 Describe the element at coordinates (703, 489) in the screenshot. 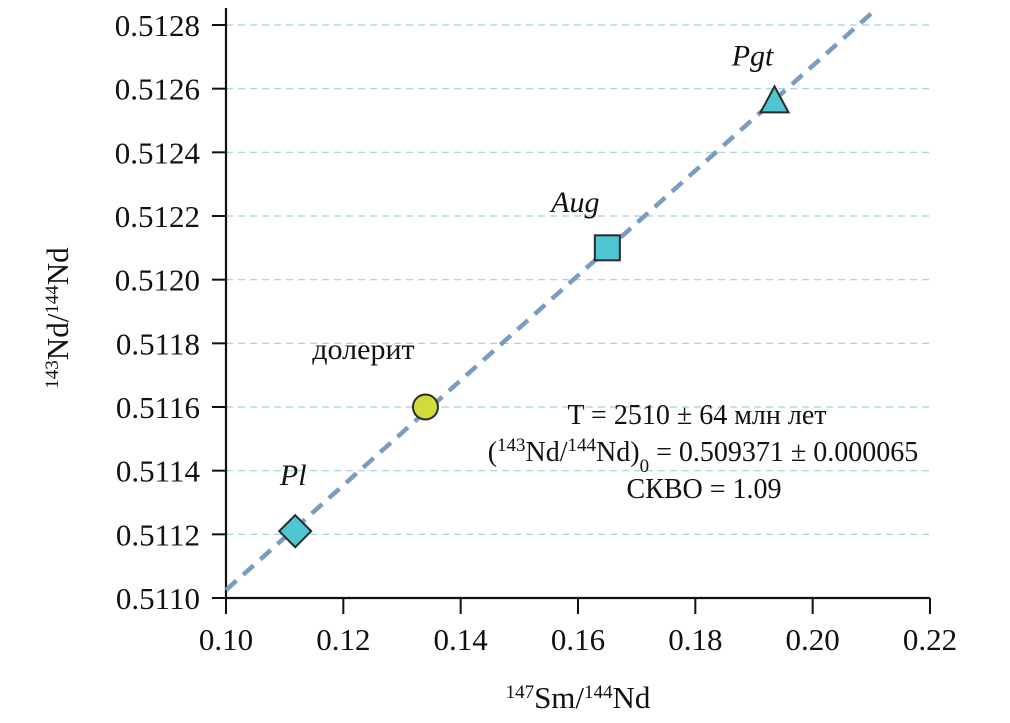

I see `annotation-mswd: СКВО = 1.09` at that location.